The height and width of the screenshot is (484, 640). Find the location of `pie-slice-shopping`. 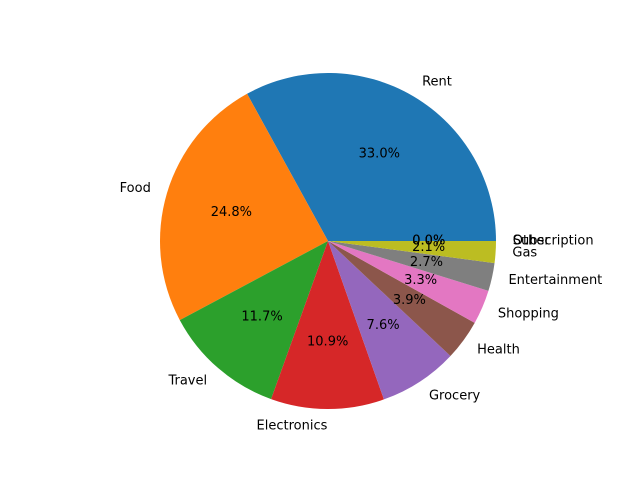

pie-slice-shopping is located at coordinates (408, 282).